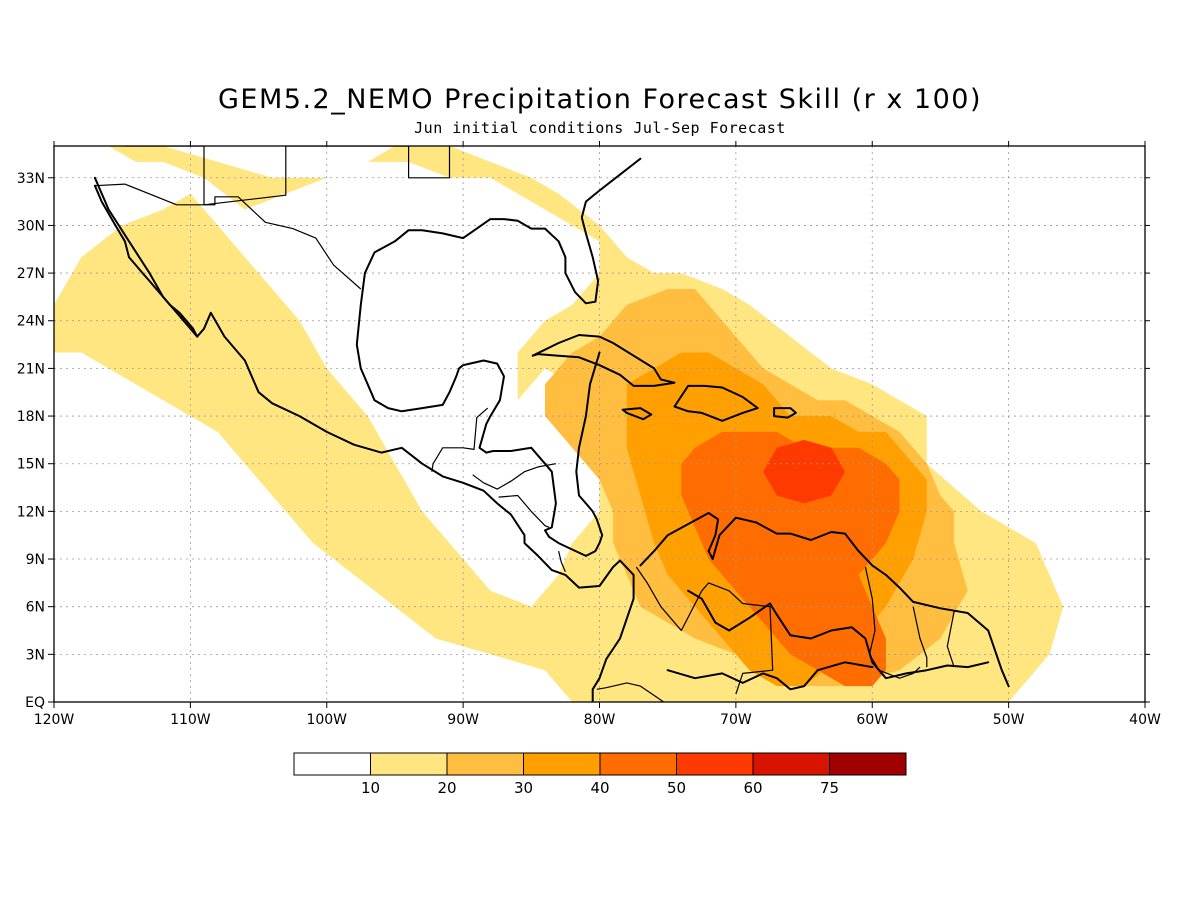 This screenshot has width=1200, height=900. What do you see at coordinates (31, 369) in the screenshot?
I see `y-tick-label: 21N` at bounding box center [31, 369].